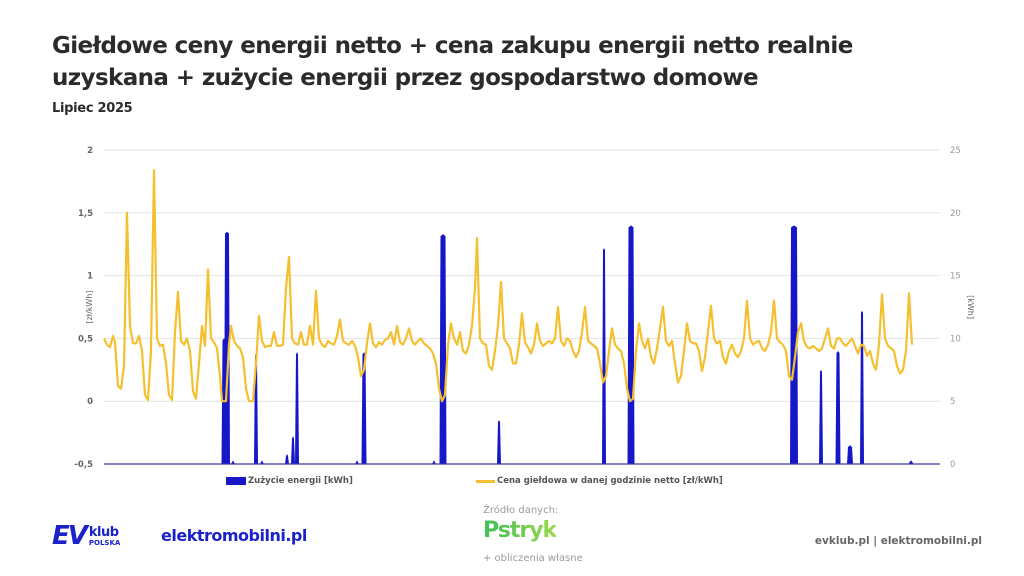  What do you see at coordinates (92, 108) in the screenshot?
I see `chart-subtitle: Lipiec 2025` at bounding box center [92, 108].